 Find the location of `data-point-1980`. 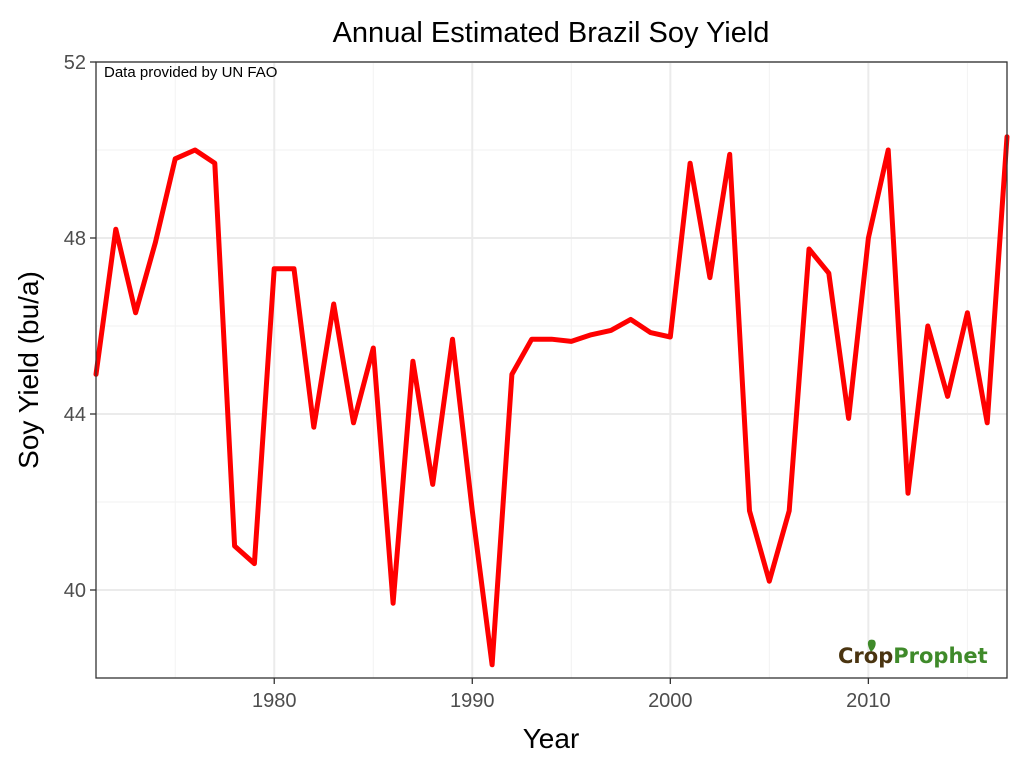

data-point-1980 is located at coordinates (274, 268).